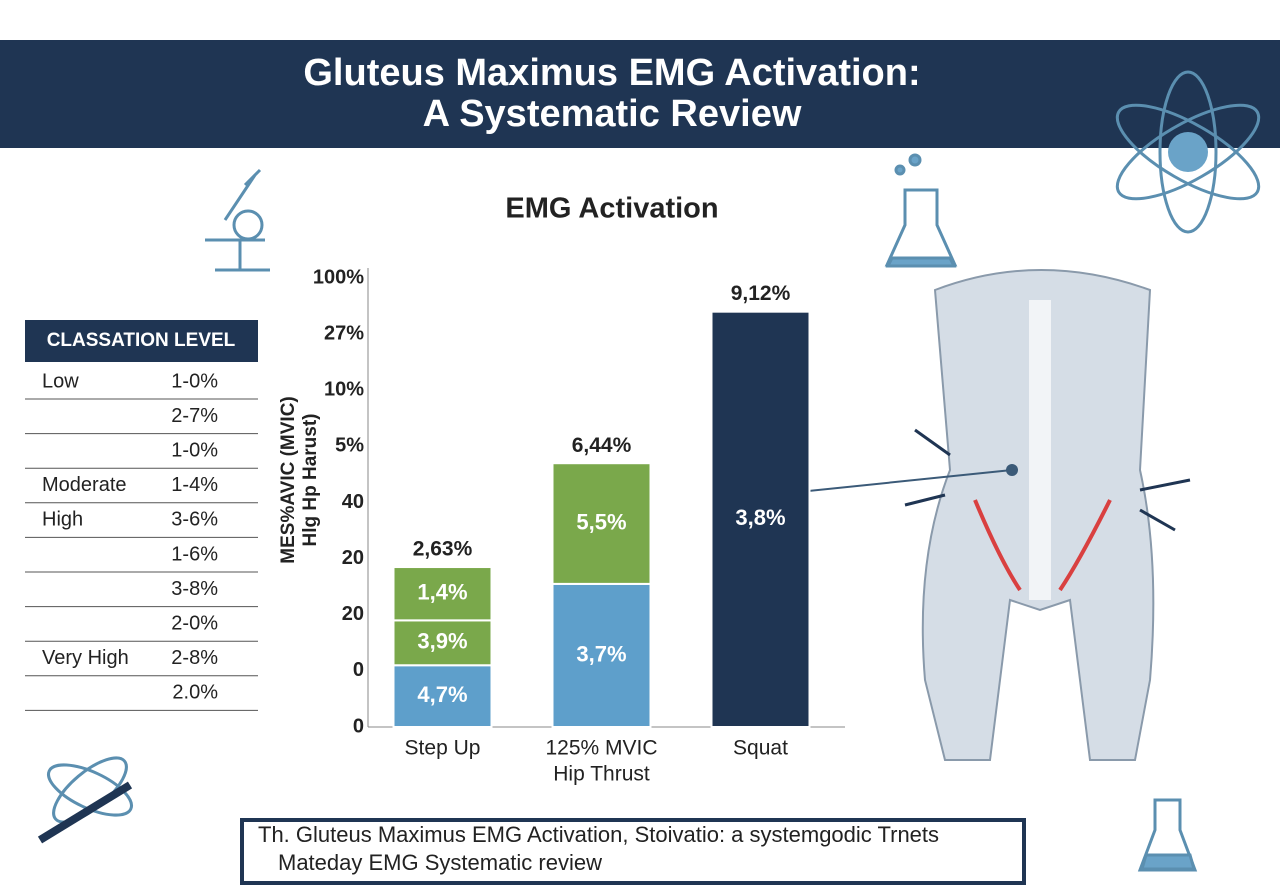  Describe the element at coordinates (353, 502) in the screenshot. I see `y-tick-label: 40` at that location.